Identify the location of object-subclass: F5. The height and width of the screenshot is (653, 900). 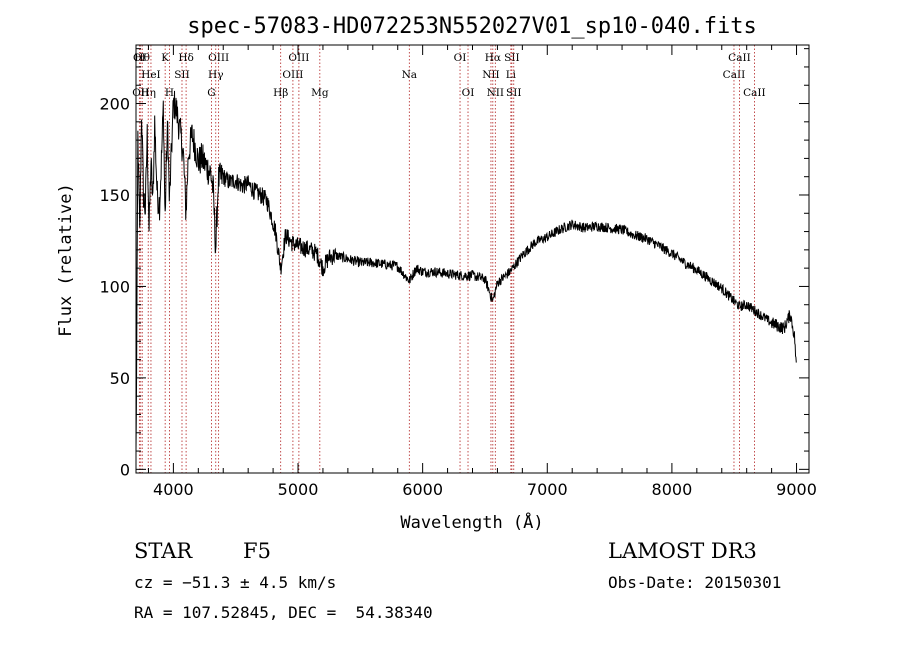
(257, 551).